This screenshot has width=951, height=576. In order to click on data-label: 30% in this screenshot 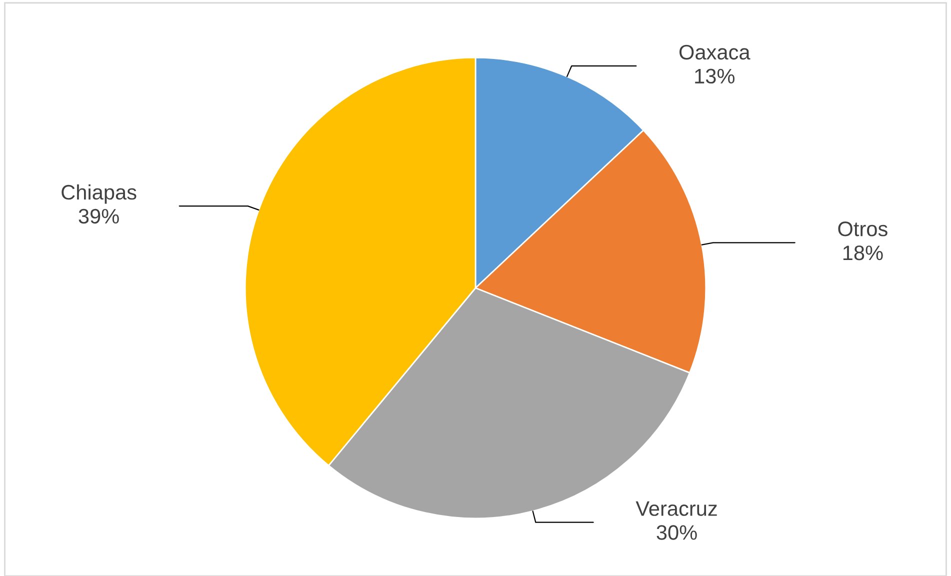, I will do `click(676, 532)`.